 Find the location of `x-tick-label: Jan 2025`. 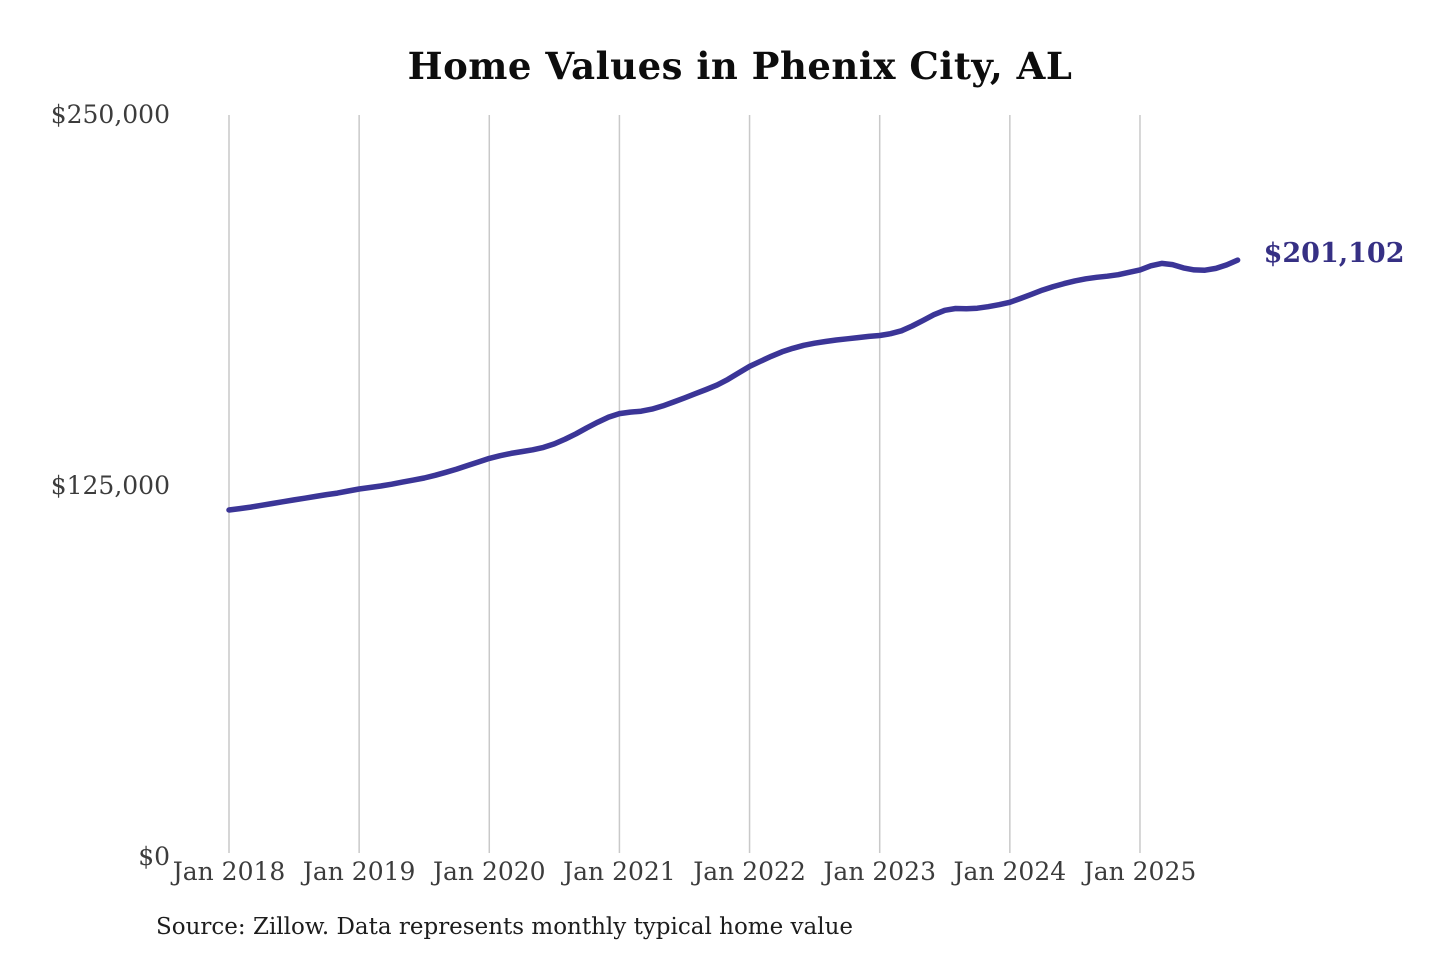

x-tick-label: Jan 2025 is located at coordinates (1139, 871).